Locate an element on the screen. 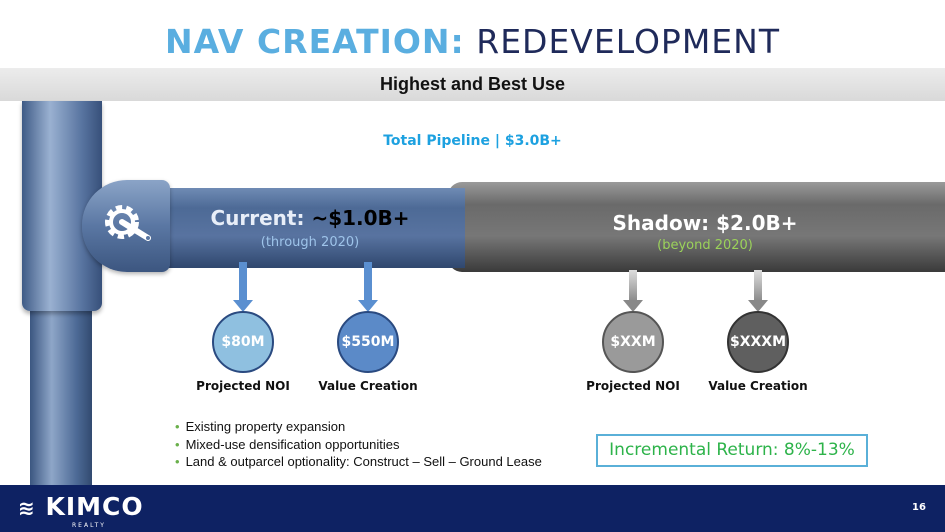 The height and width of the screenshot is (532, 945). shadow-noi-circle: $XXM is located at coordinates (633, 342).